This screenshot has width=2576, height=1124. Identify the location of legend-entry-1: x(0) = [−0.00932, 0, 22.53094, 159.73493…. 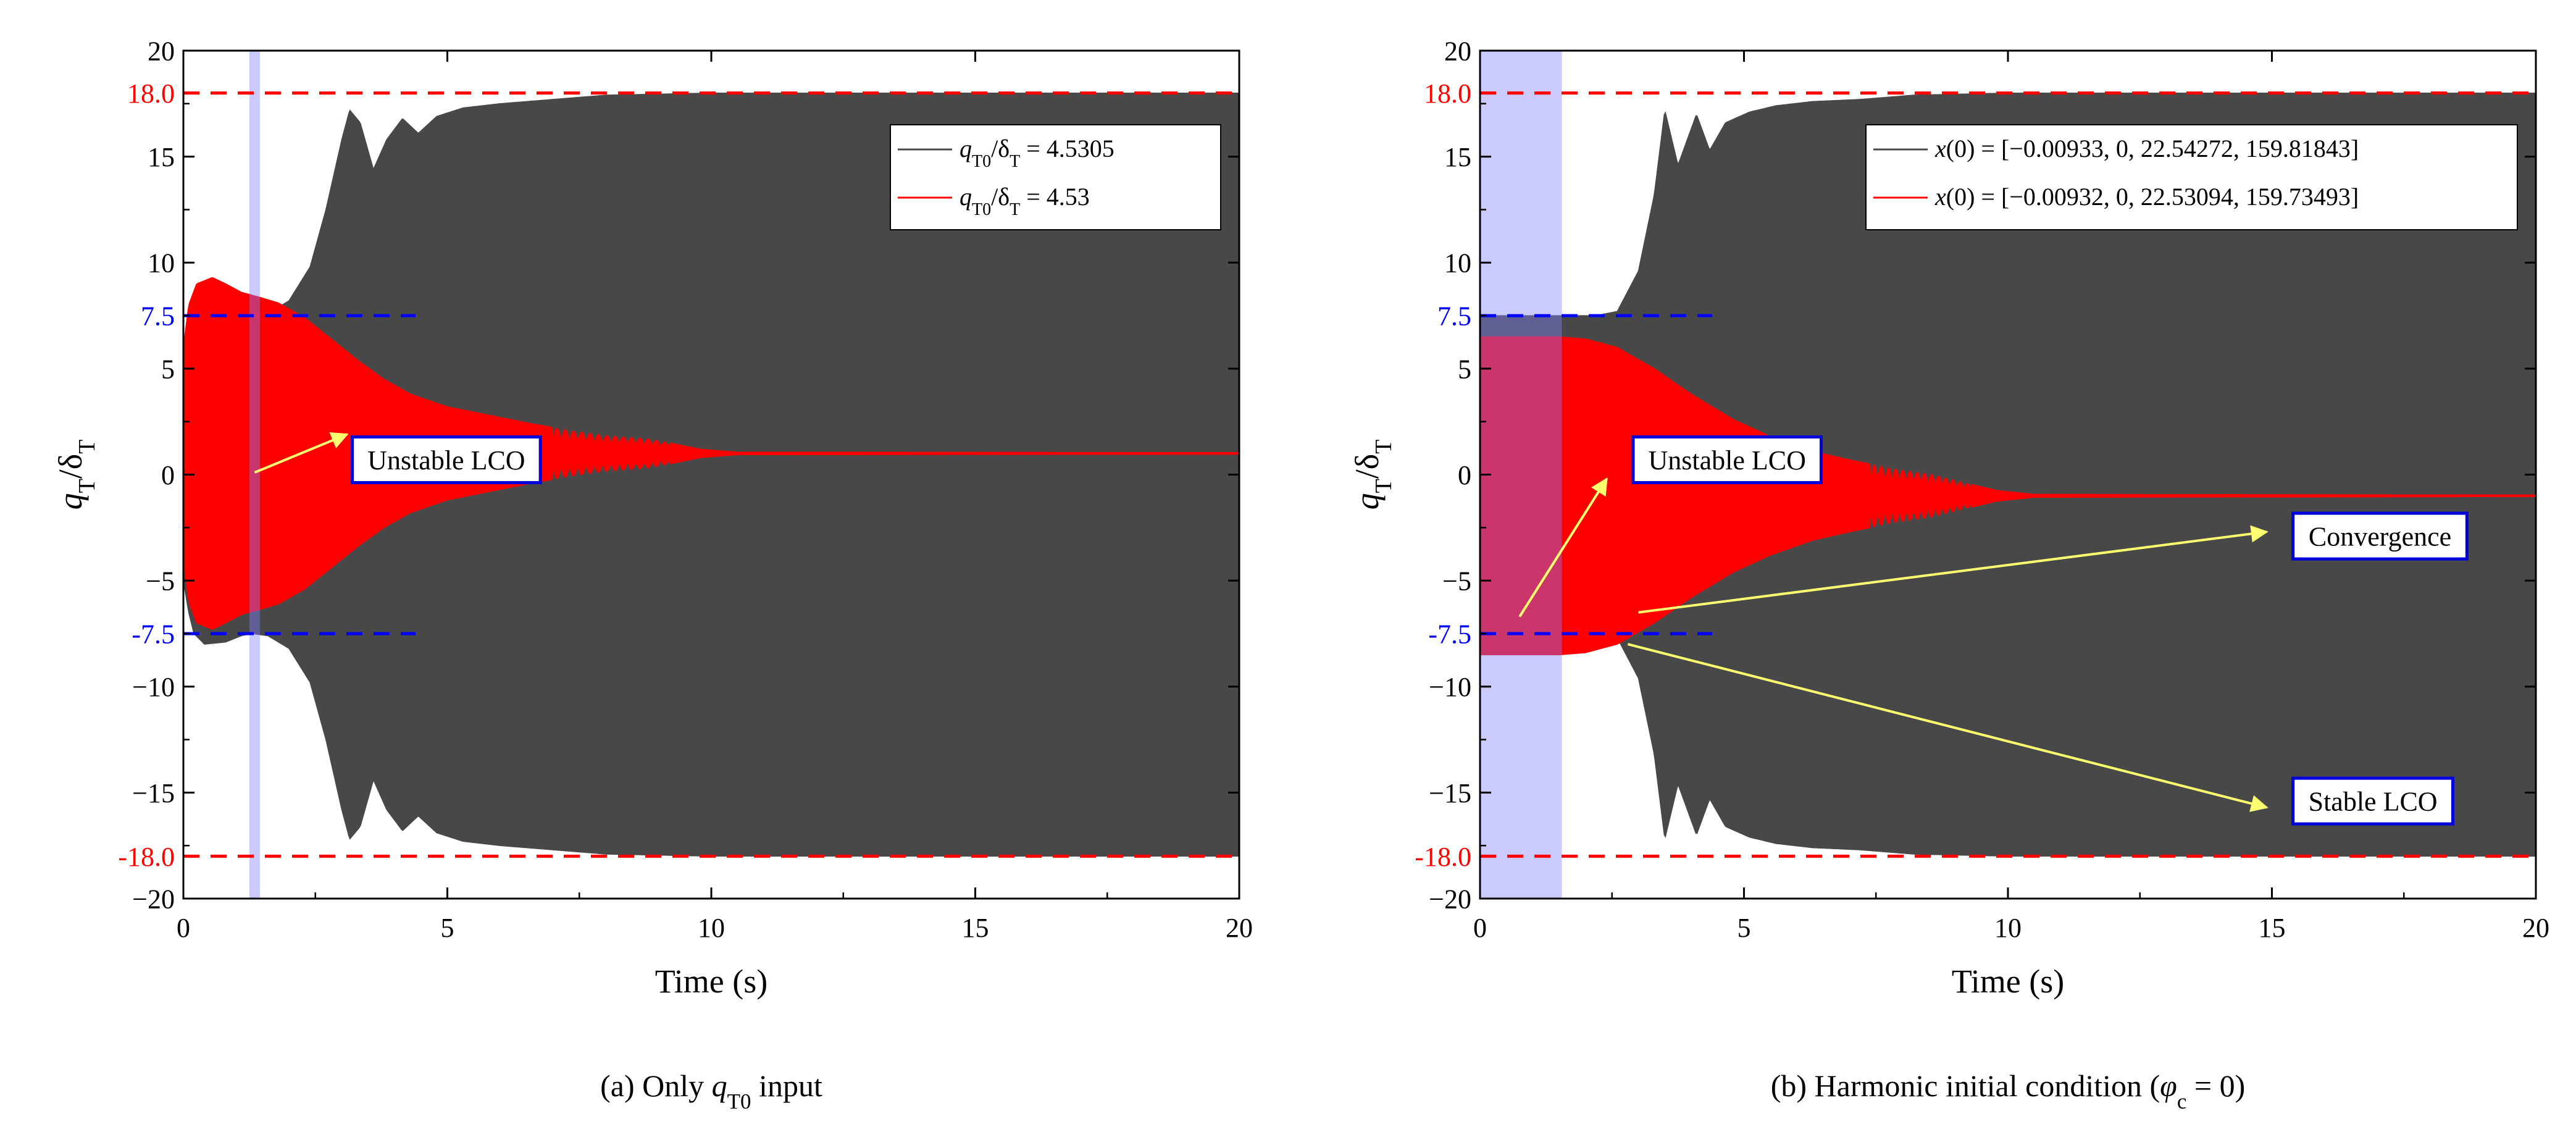
(2146, 197).